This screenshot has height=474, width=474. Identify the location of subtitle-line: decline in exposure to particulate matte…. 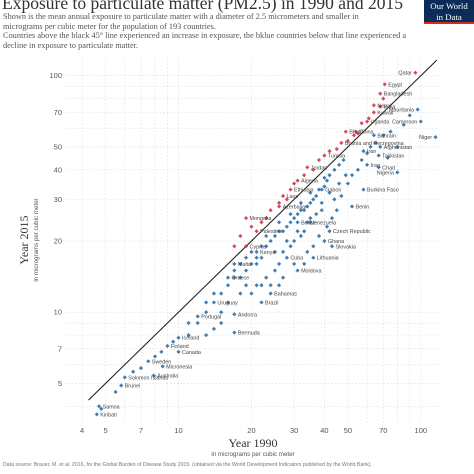
(71, 45).